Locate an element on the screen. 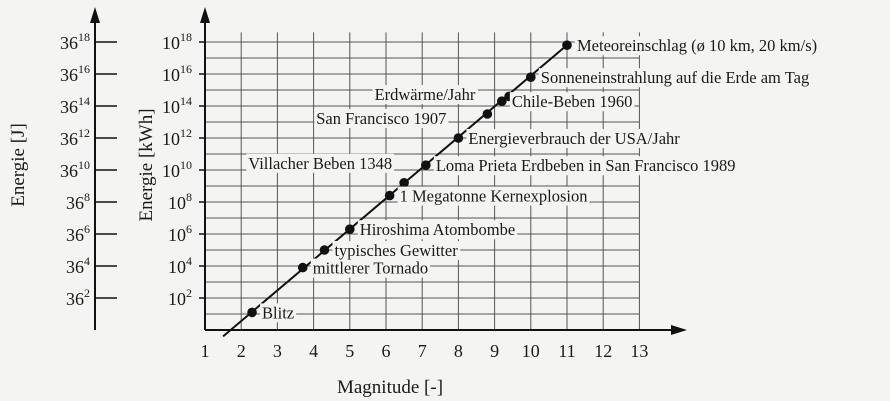 The image size is (890, 401). y-tick-label-outer: 3612 is located at coordinates (75, 137).